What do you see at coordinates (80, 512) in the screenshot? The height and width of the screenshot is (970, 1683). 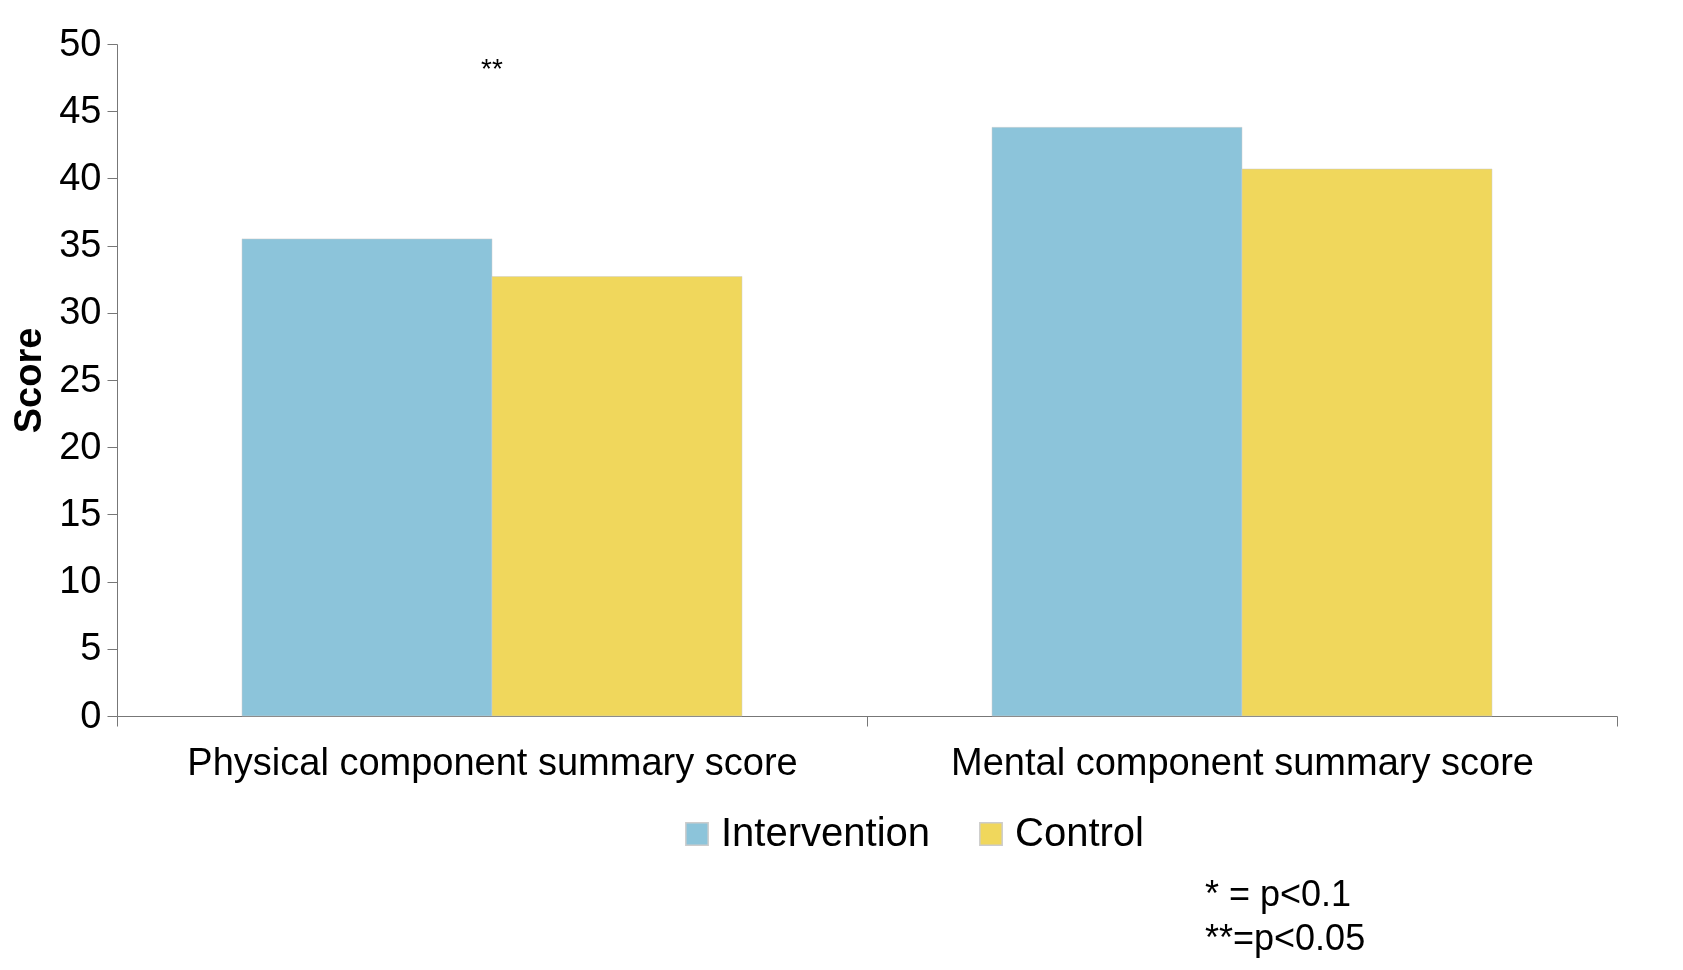 I see `y-tick-label: 15` at bounding box center [80, 512].